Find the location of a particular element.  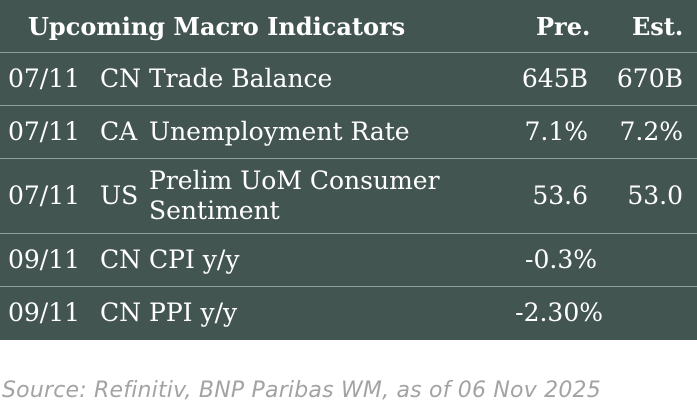

row-estimate: 7.2% is located at coordinates (651, 131).